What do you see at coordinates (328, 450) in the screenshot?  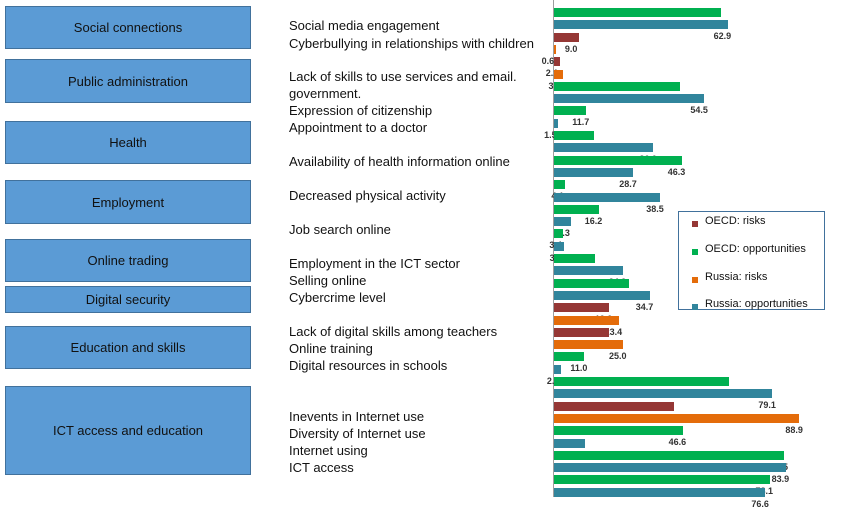 I see `indicator-label: Internet using` at bounding box center [328, 450].